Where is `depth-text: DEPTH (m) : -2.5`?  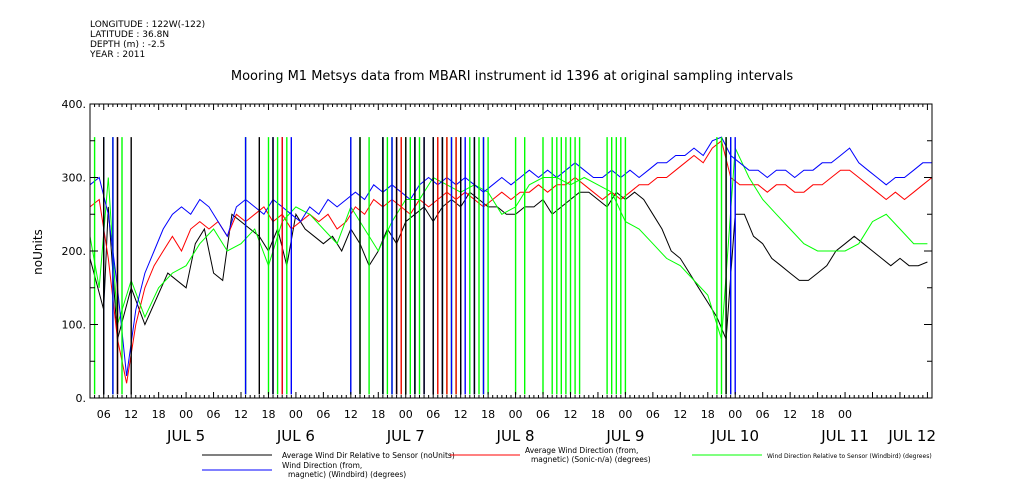 depth-text: DEPTH (m) : -2.5 is located at coordinates (128, 45).